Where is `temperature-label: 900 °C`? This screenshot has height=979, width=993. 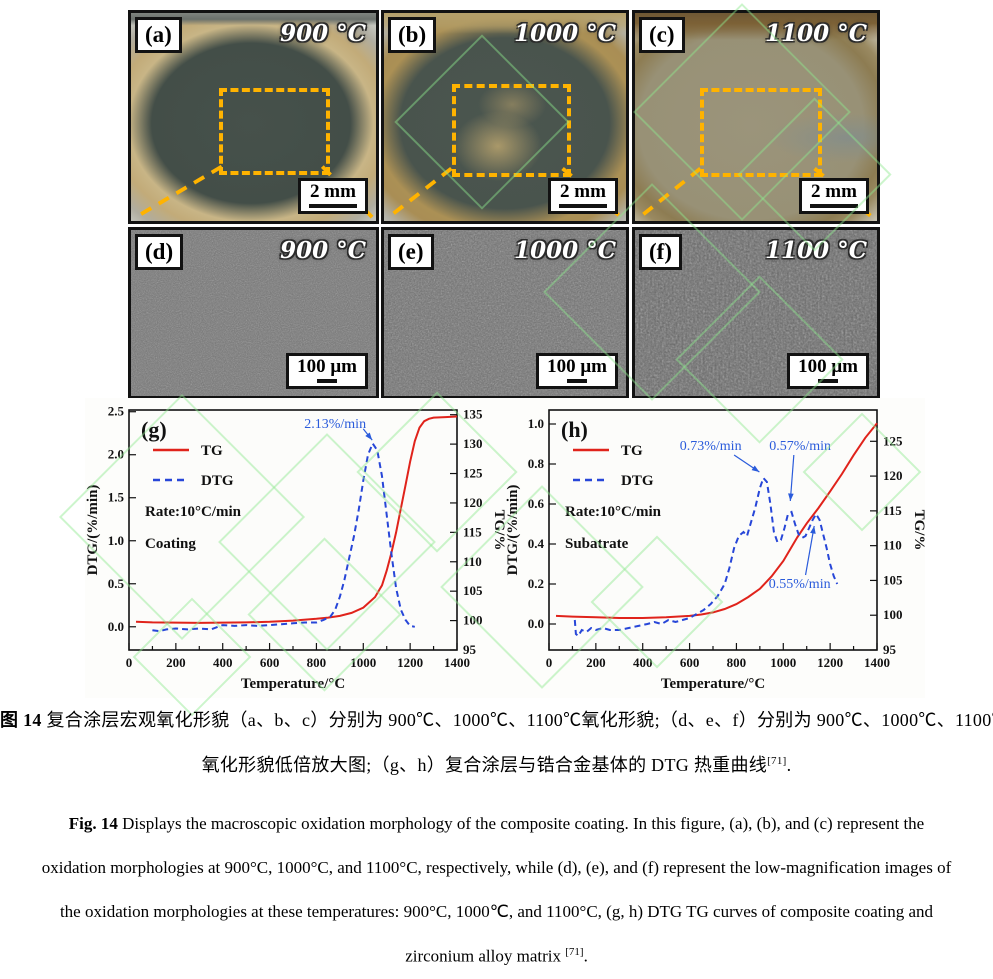 temperature-label: 900 °C is located at coordinates (323, 250).